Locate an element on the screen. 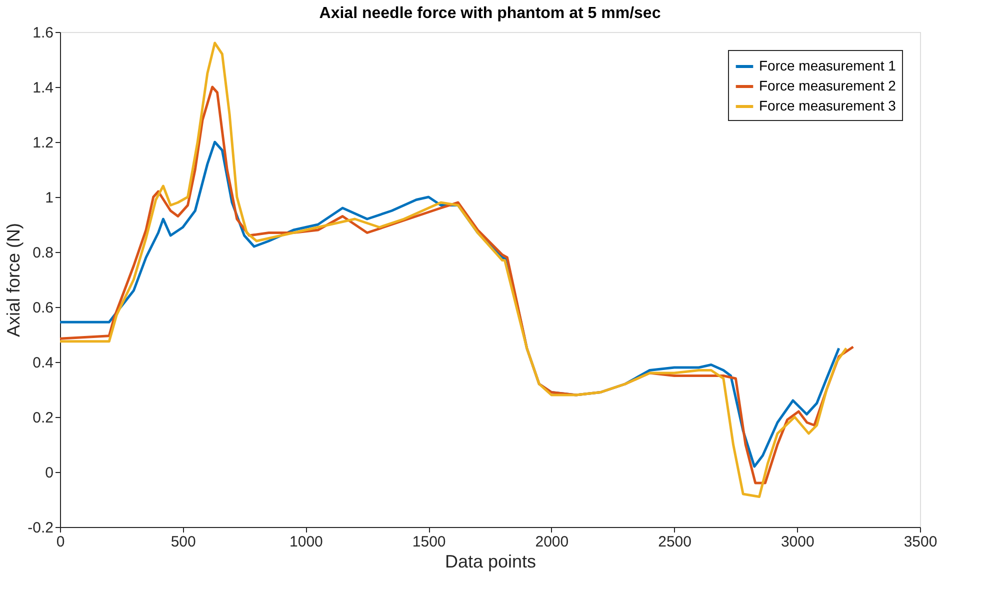 The width and height of the screenshot is (982, 600). x-tick-label: 2000 is located at coordinates (552, 542).